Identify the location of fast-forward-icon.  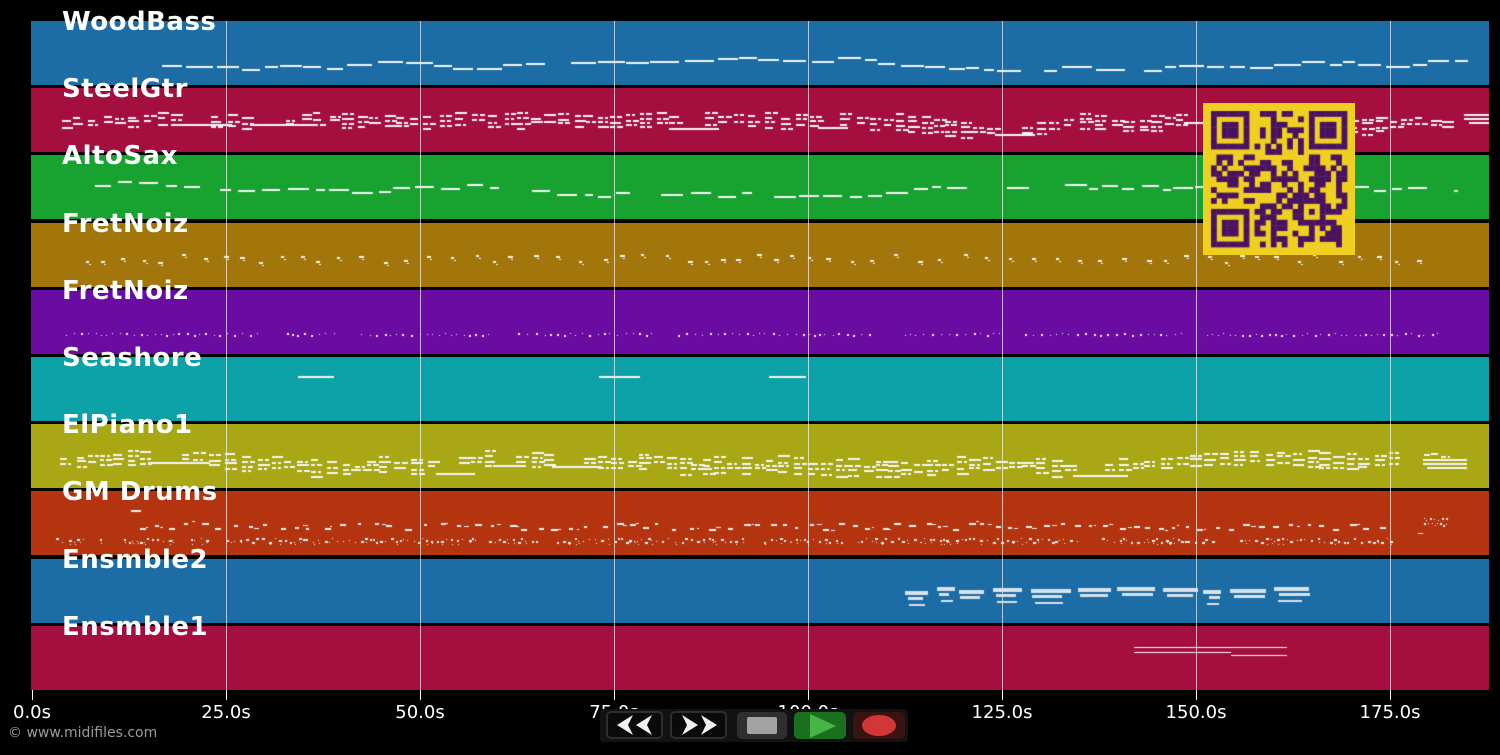
(699, 725).